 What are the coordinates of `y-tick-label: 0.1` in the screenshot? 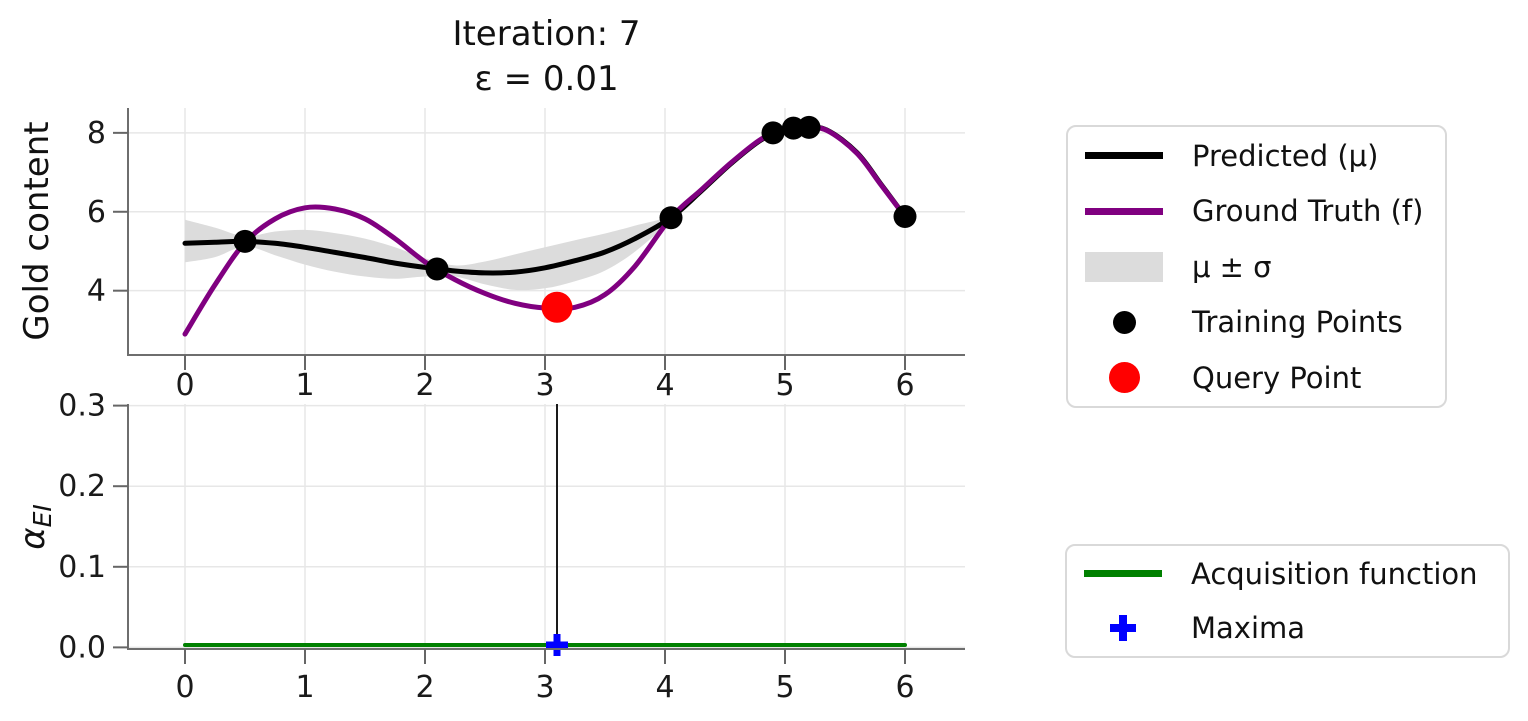 It's located at (82, 567).